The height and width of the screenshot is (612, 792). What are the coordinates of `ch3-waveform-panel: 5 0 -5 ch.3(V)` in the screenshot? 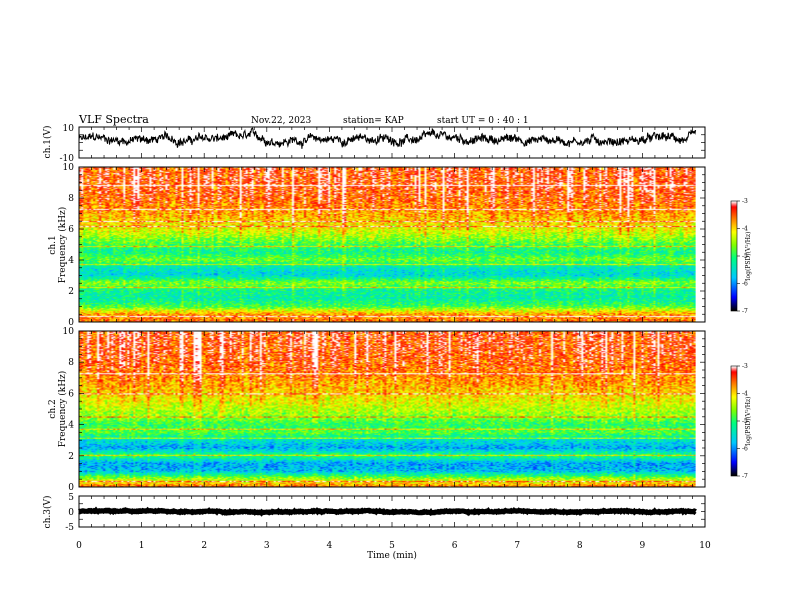 It's located at (374, 513).